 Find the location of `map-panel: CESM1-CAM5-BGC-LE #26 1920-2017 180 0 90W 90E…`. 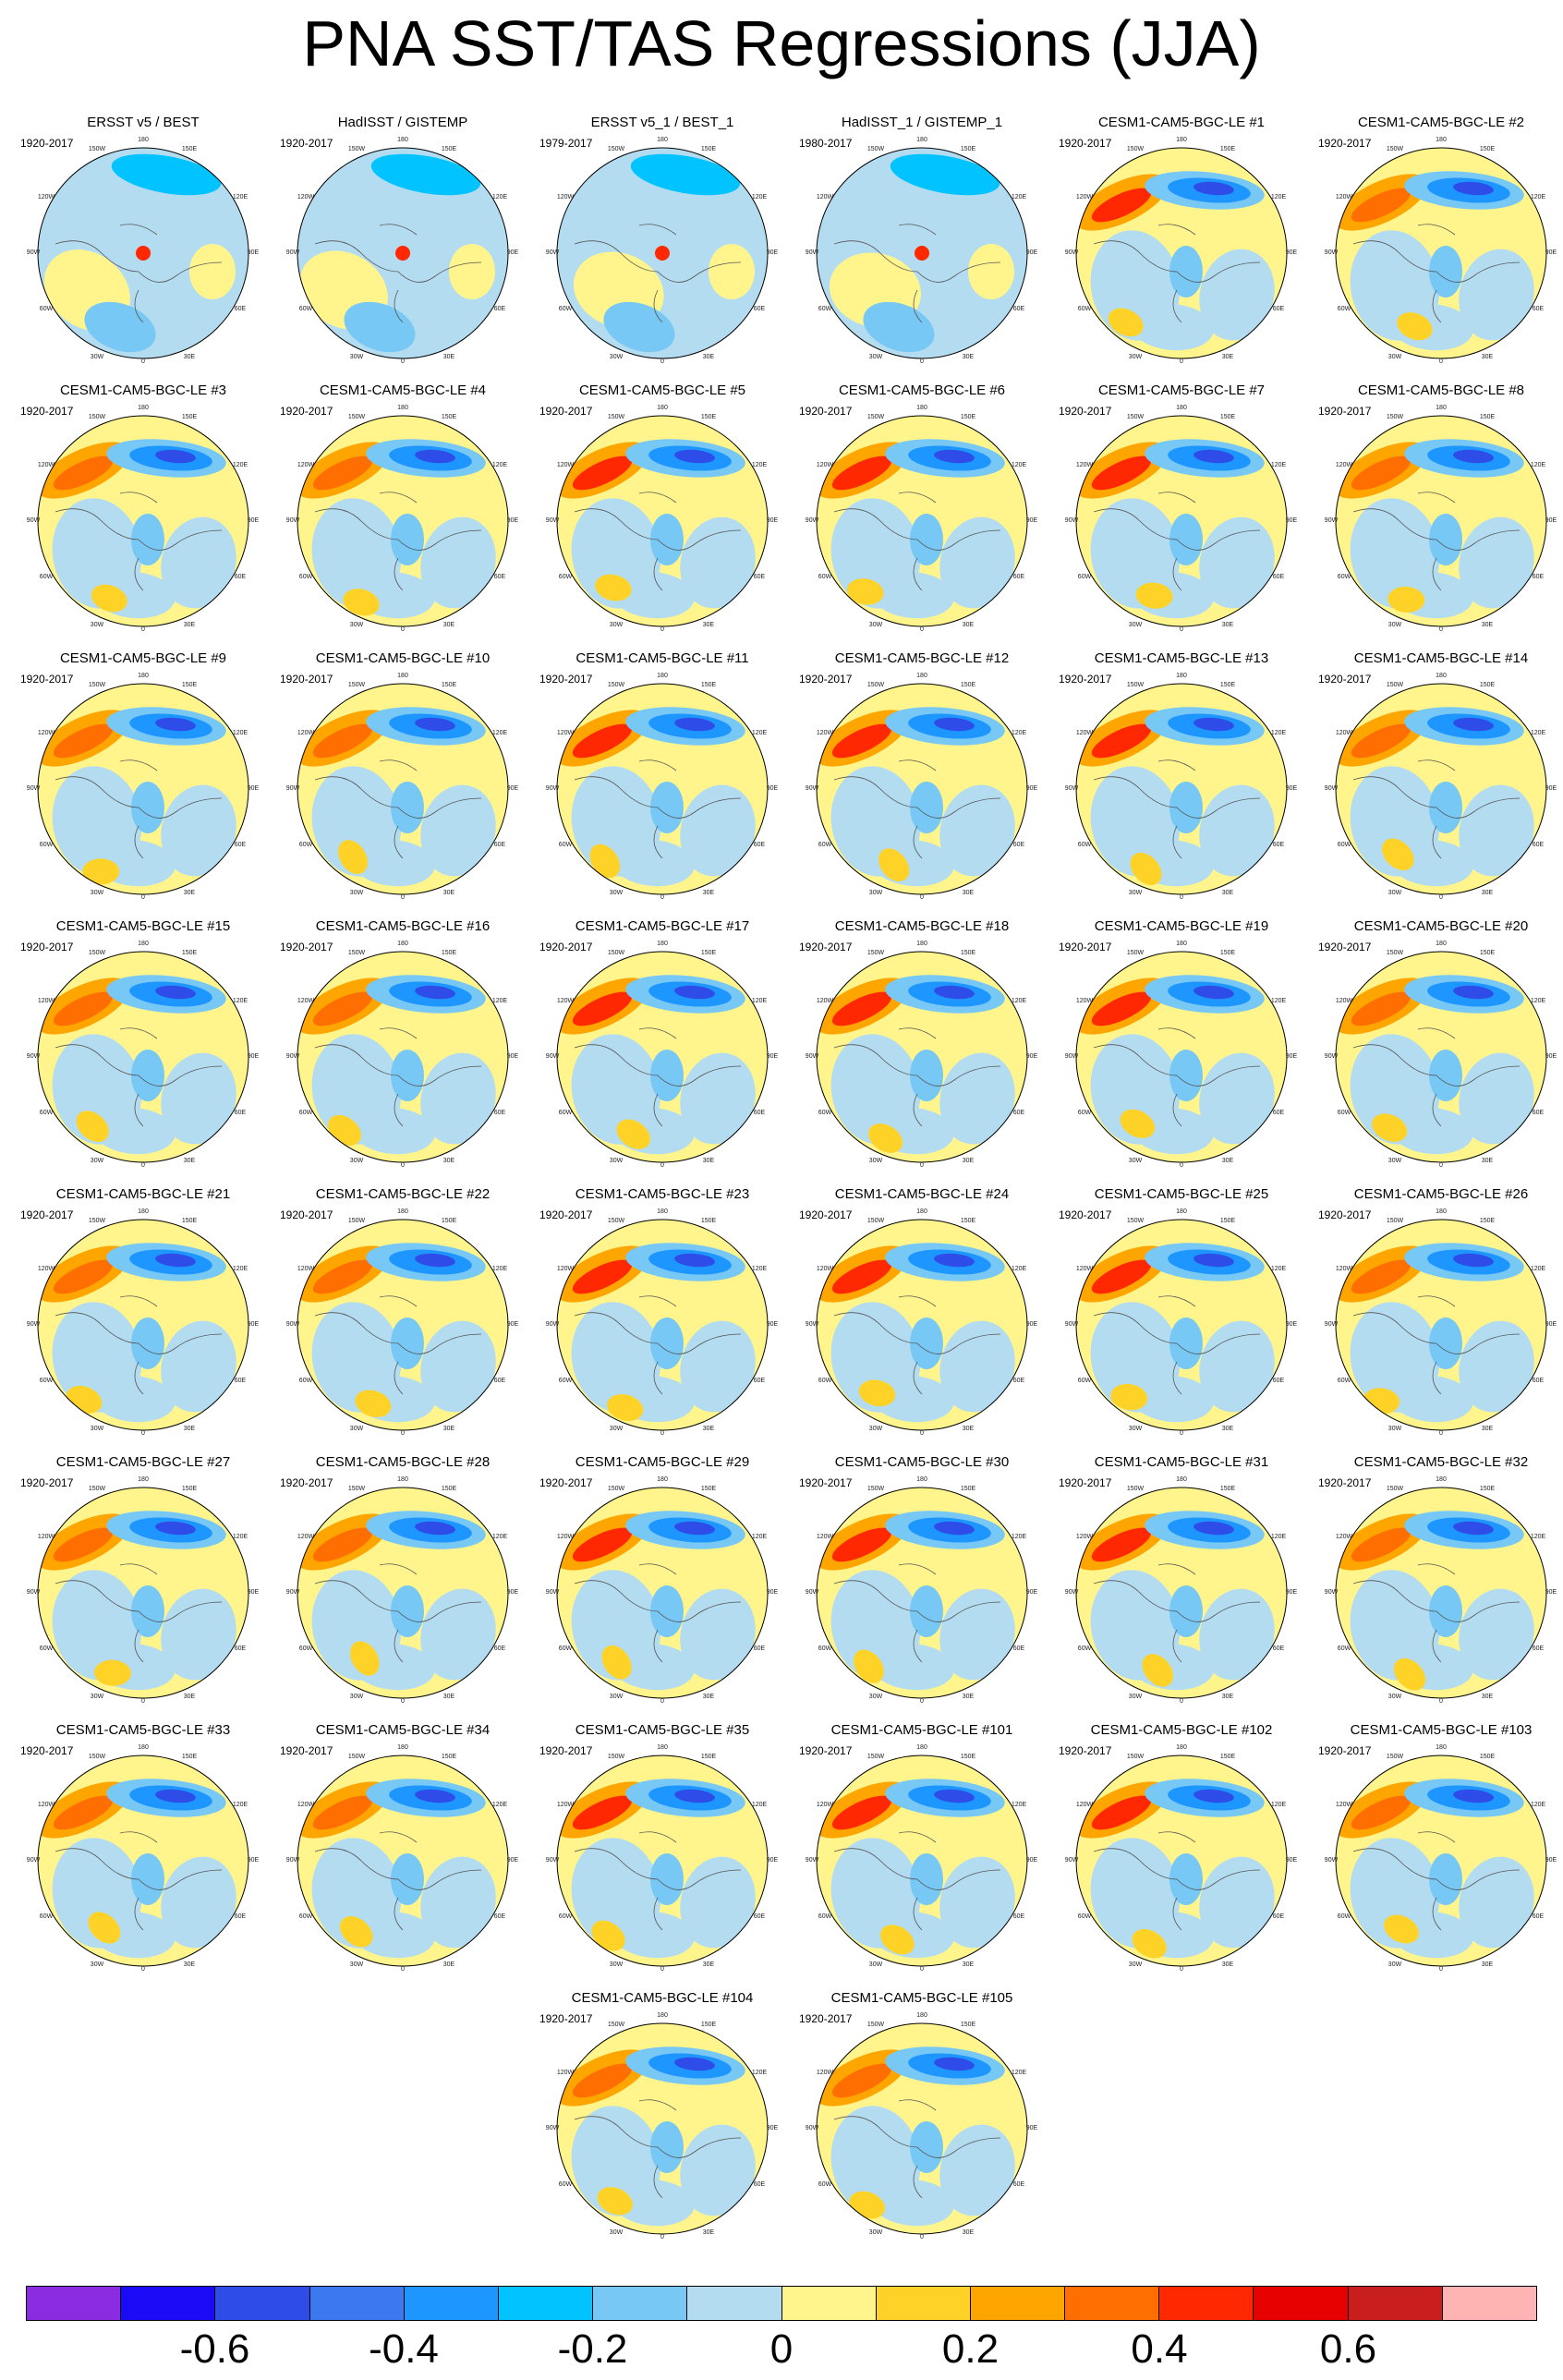

map-panel: CESM1-CAM5-BGC-LE #26 1920-2017 180 0 90W 90E… is located at coordinates (1437, 1320).